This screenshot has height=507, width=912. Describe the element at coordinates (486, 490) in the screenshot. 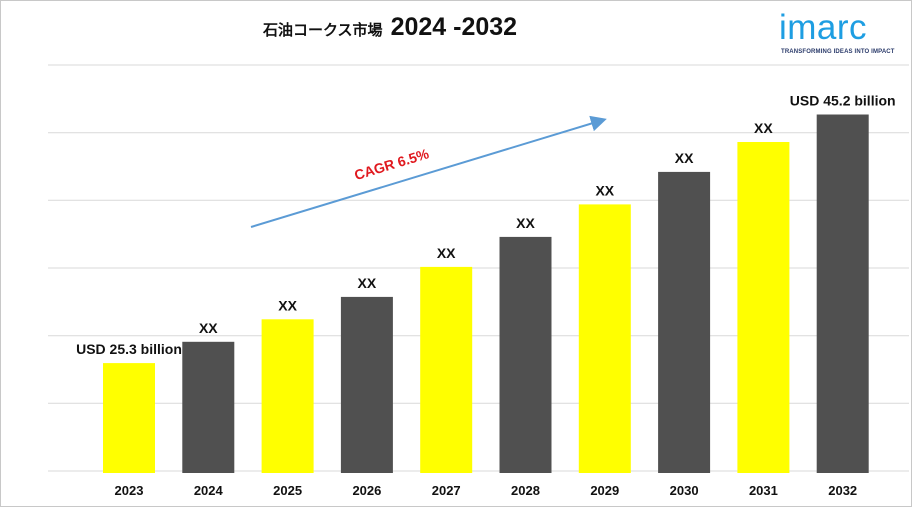

I see `x-axis-tick-labels: 2023 2024 2025 2026 2027 2028 2029 2030 2031 2032` at that location.